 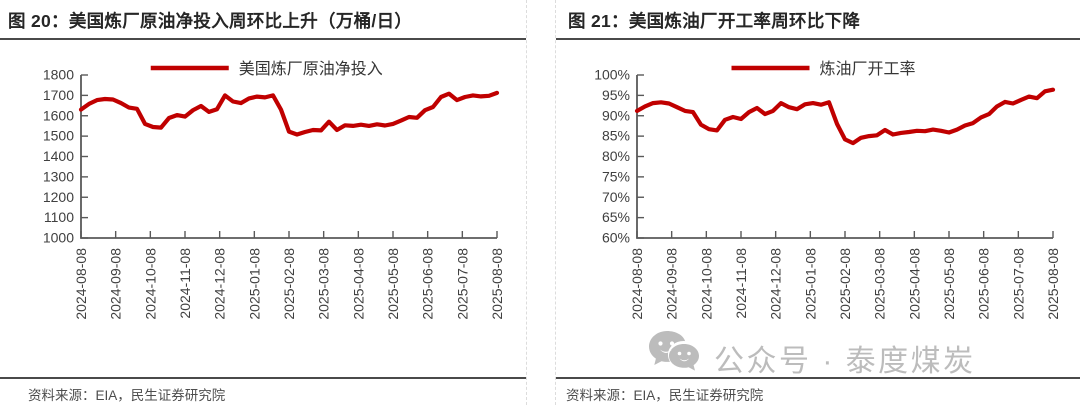 What do you see at coordinates (58, 176) in the screenshot?
I see `y-tick-label: 1300` at bounding box center [58, 176].